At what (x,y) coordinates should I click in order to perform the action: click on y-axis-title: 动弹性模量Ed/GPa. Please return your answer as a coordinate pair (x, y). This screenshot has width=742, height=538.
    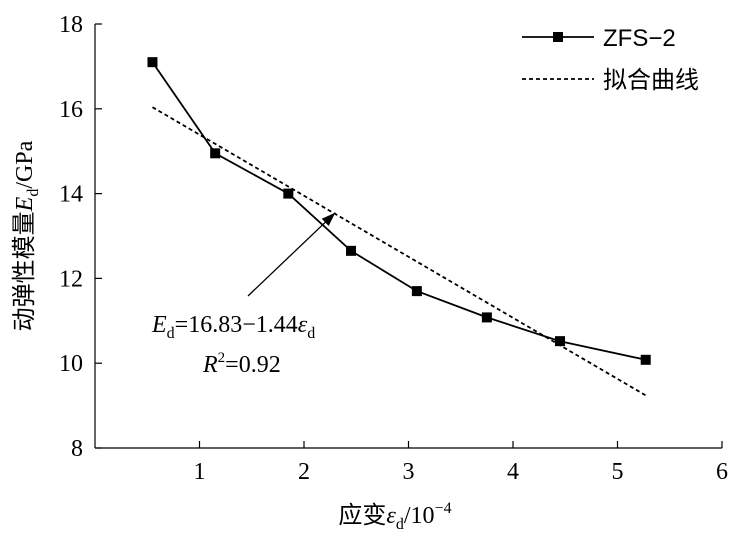
    Looking at the image, I should click on (26, 235).